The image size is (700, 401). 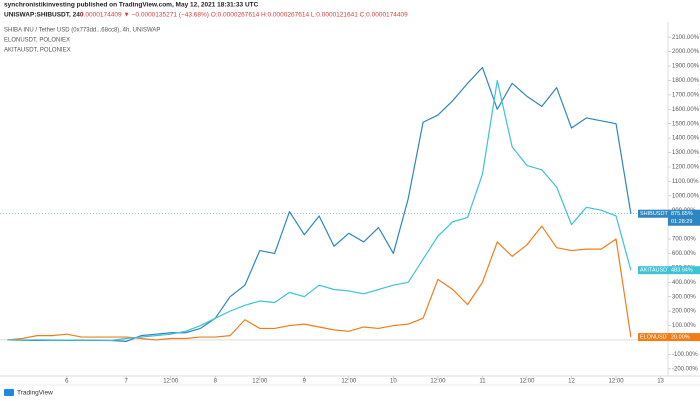 I want to click on badge-value: 875.65%, so click(x=682, y=214).